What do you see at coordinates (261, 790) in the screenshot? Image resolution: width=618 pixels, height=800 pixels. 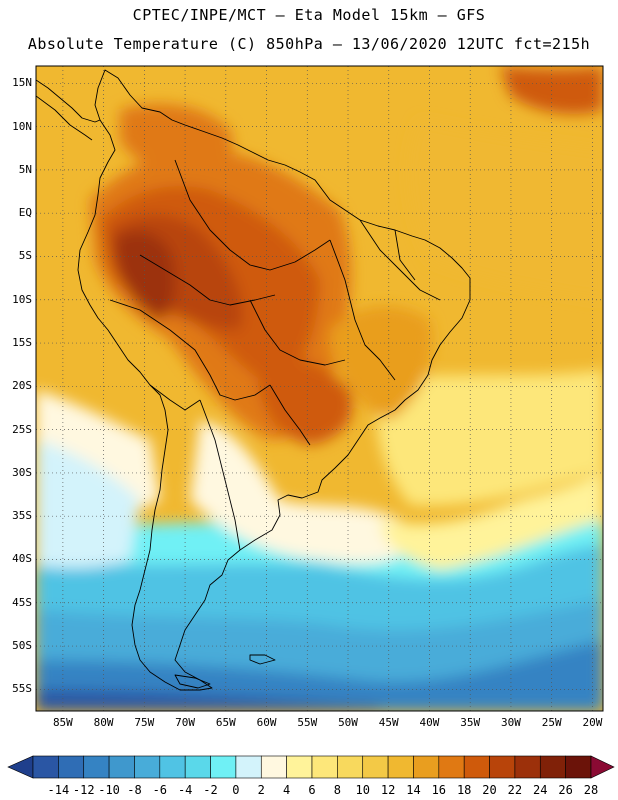 I see `colorbar-tick-label: 2` at bounding box center [261, 790].